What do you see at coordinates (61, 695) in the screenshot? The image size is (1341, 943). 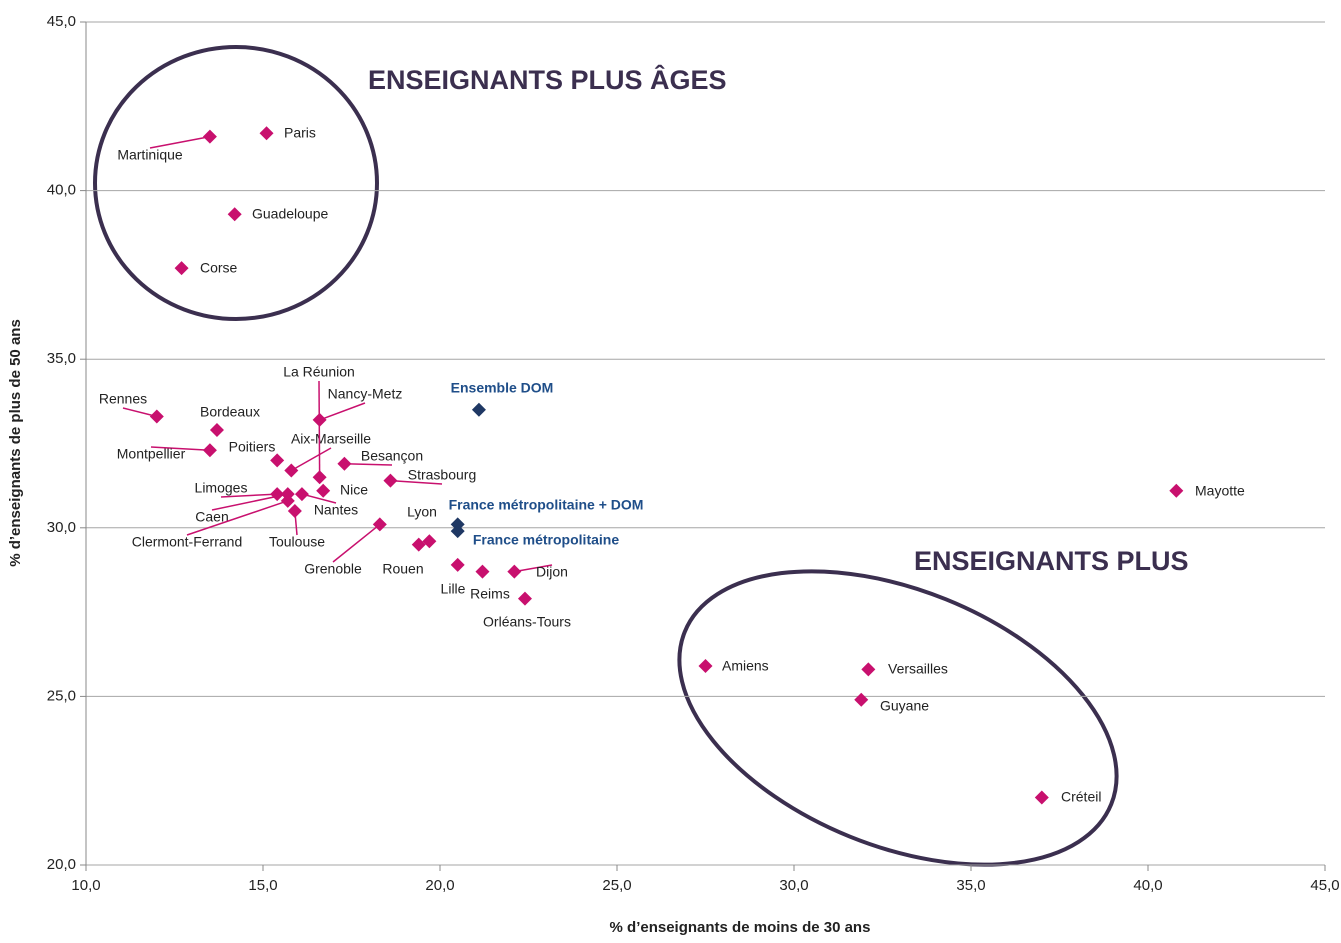 I see `y-tick-label: 25,0` at bounding box center [61, 695].